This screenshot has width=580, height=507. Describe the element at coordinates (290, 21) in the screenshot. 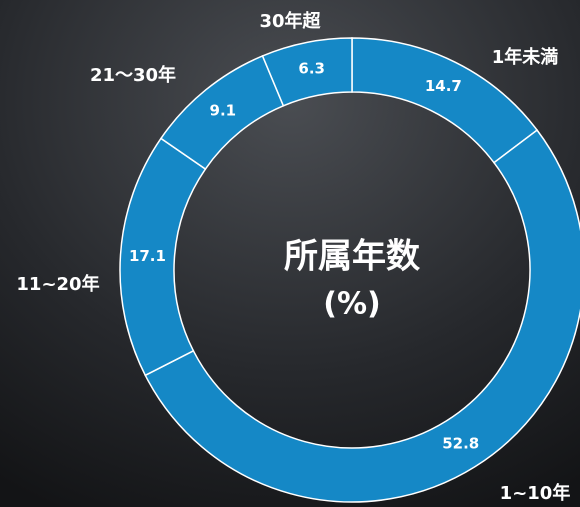

I see `category-label: 30年超` at that location.